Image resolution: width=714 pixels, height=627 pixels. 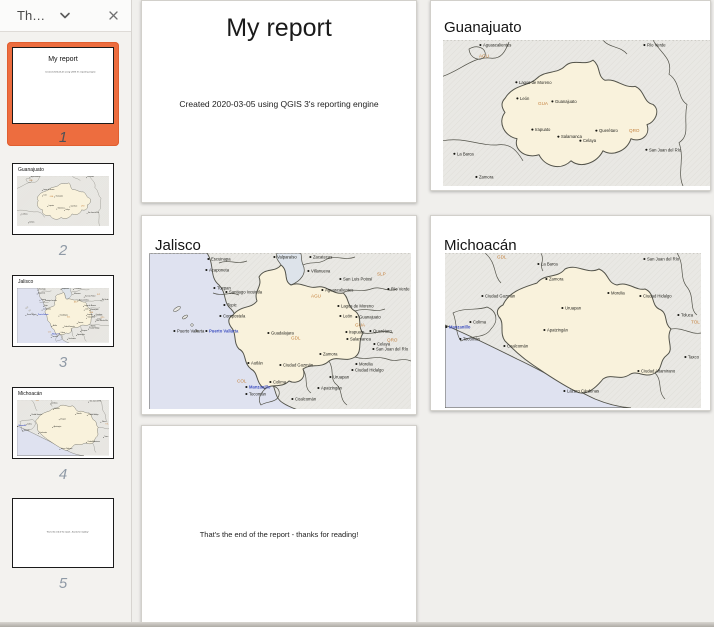 I want to click on svg-text: Colima, so click(x=29, y=424).